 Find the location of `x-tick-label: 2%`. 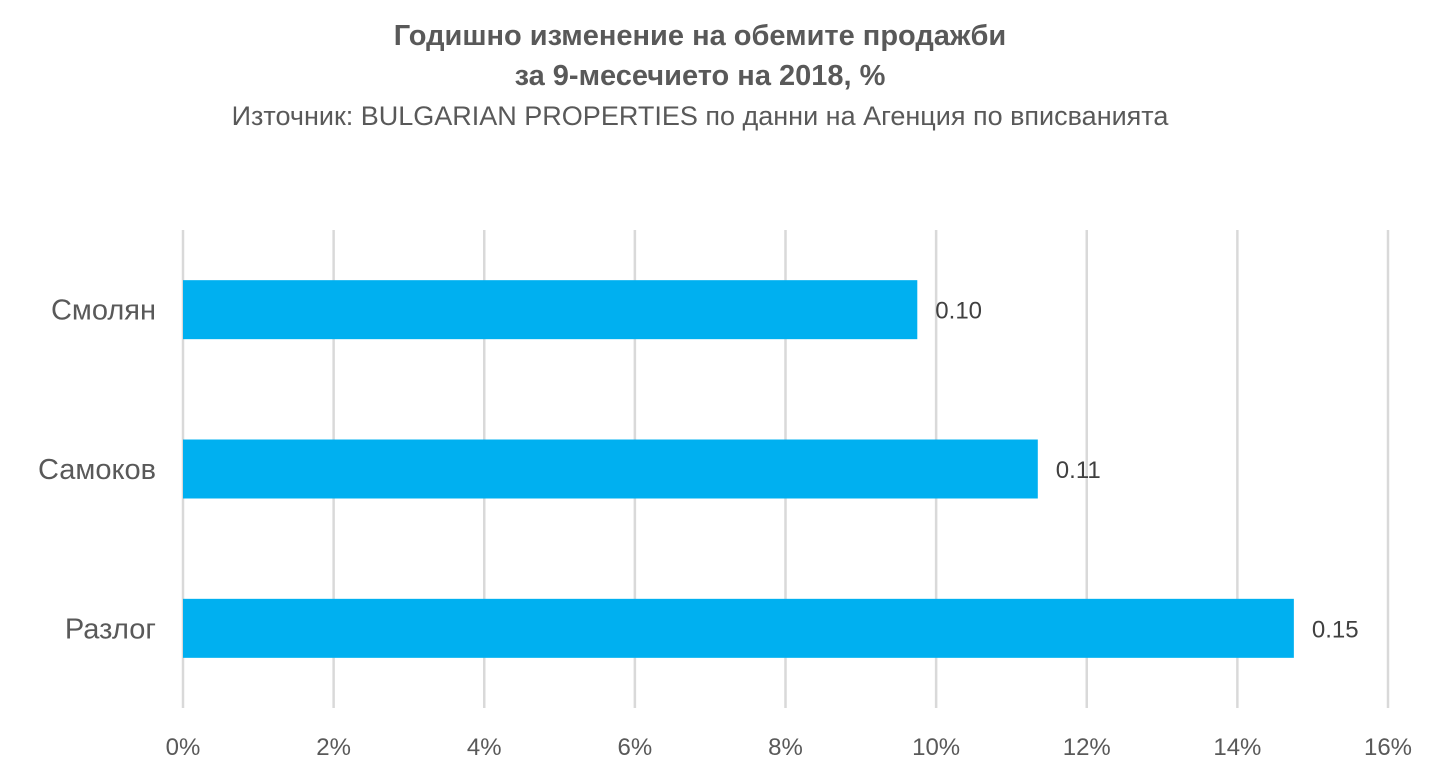

x-tick-label: 2% is located at coordinates (333, 747).